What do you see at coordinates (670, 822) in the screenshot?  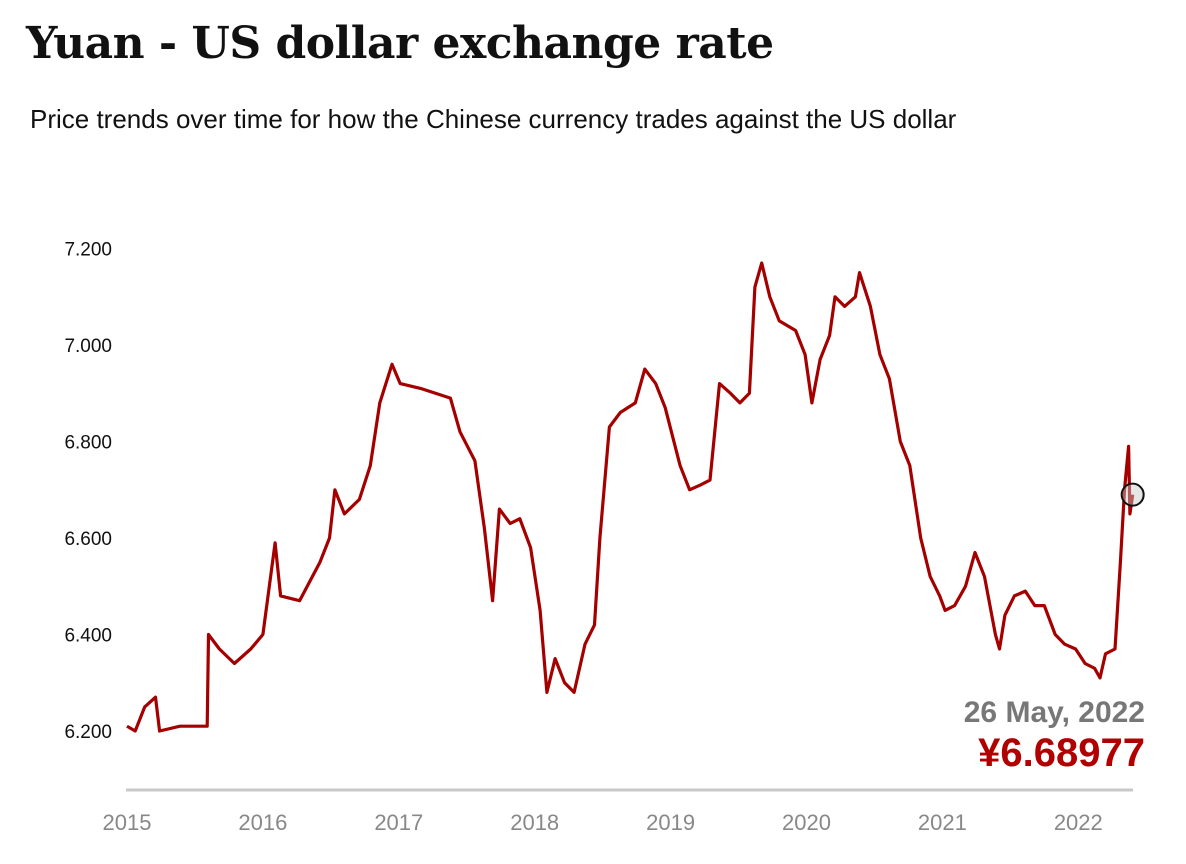 I see `x-tick-label: 2019` at bounding box center [670, 822].